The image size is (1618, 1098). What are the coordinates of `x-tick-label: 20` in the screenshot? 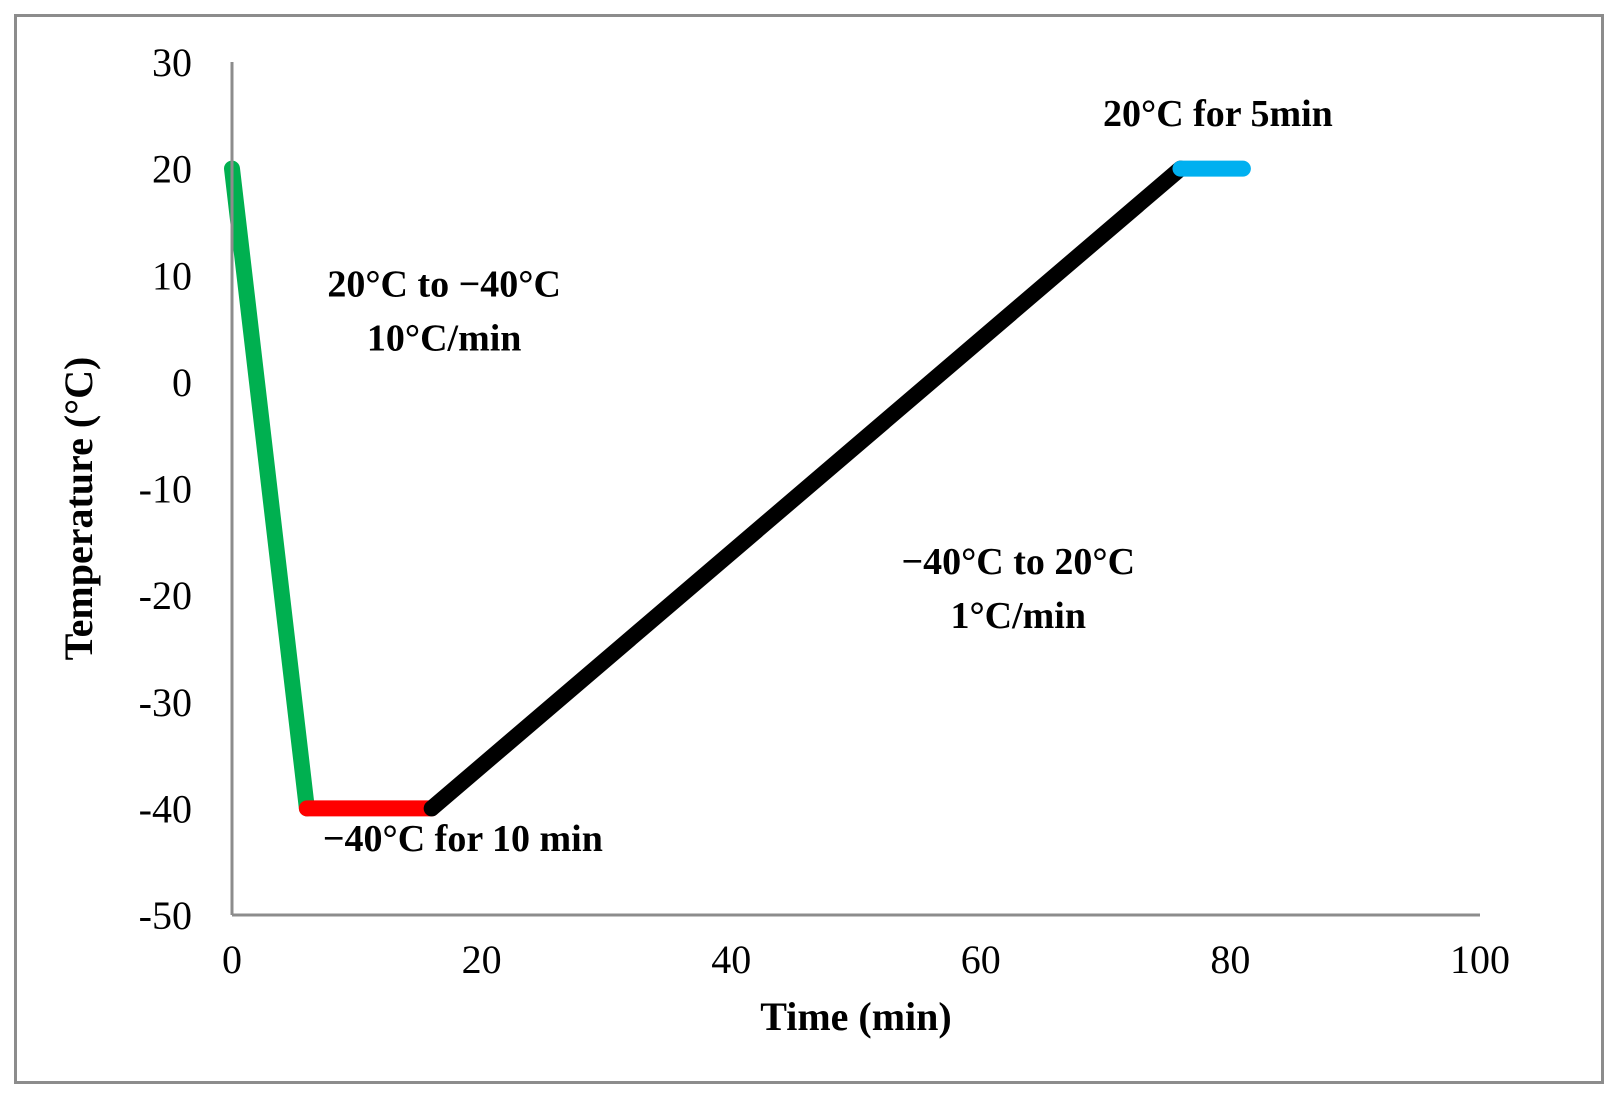 It's located at (482, 959).